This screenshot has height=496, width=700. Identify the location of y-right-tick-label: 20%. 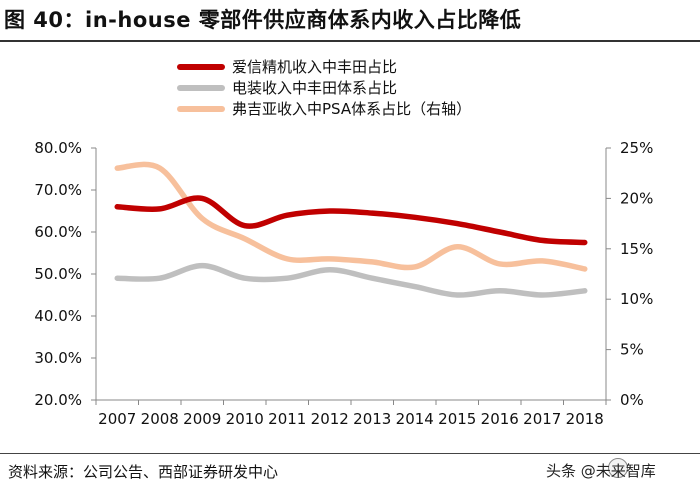
(636, 198).